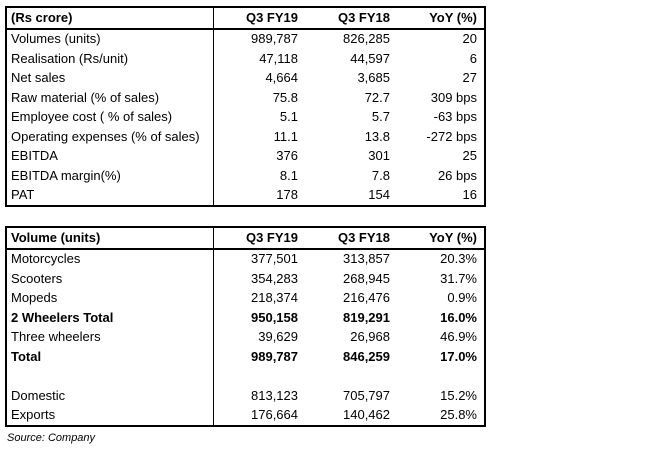 Image resolution: width=652 pixels, height=461 pixels. What do you see at coordinates (458, 356) in the screenshot?
I see `value-yoy: 17.0%` at bounding box center [458, 356].